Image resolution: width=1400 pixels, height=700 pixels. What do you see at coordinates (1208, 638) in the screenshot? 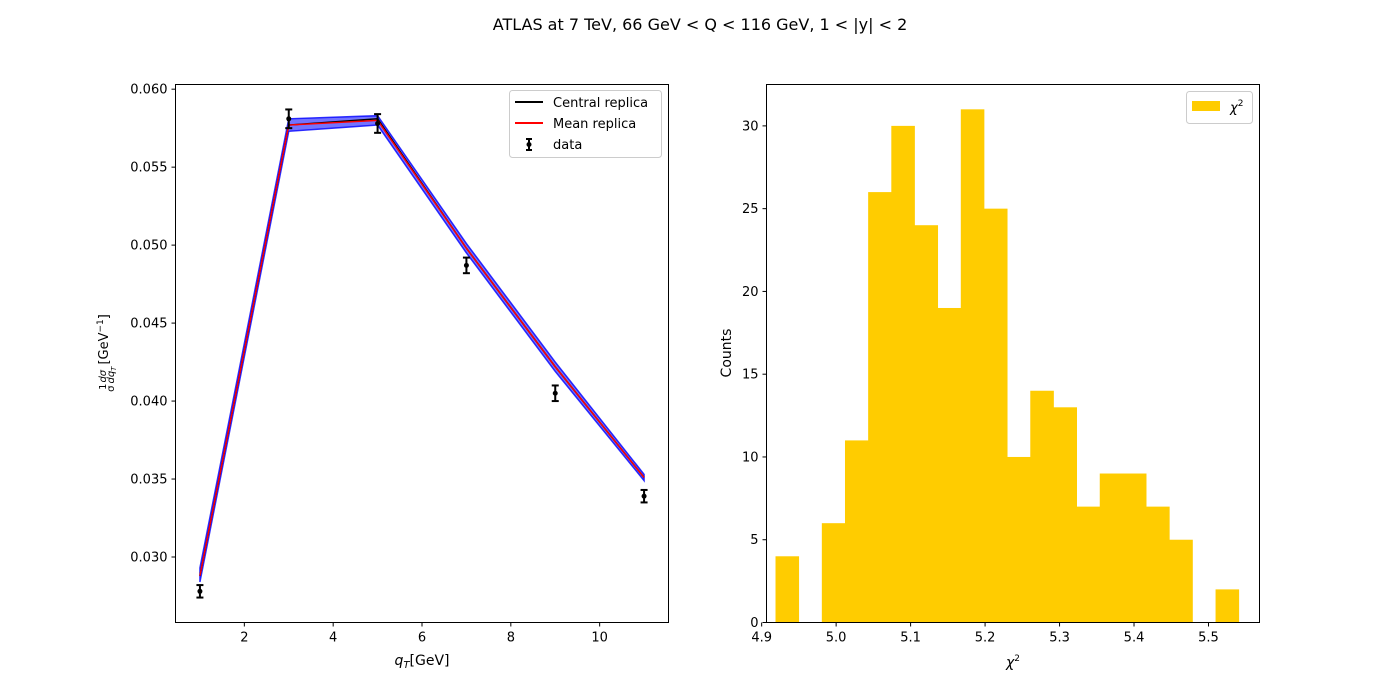
I see `right-x-tick-label: 5.5` at bounding box center [1208, 638].